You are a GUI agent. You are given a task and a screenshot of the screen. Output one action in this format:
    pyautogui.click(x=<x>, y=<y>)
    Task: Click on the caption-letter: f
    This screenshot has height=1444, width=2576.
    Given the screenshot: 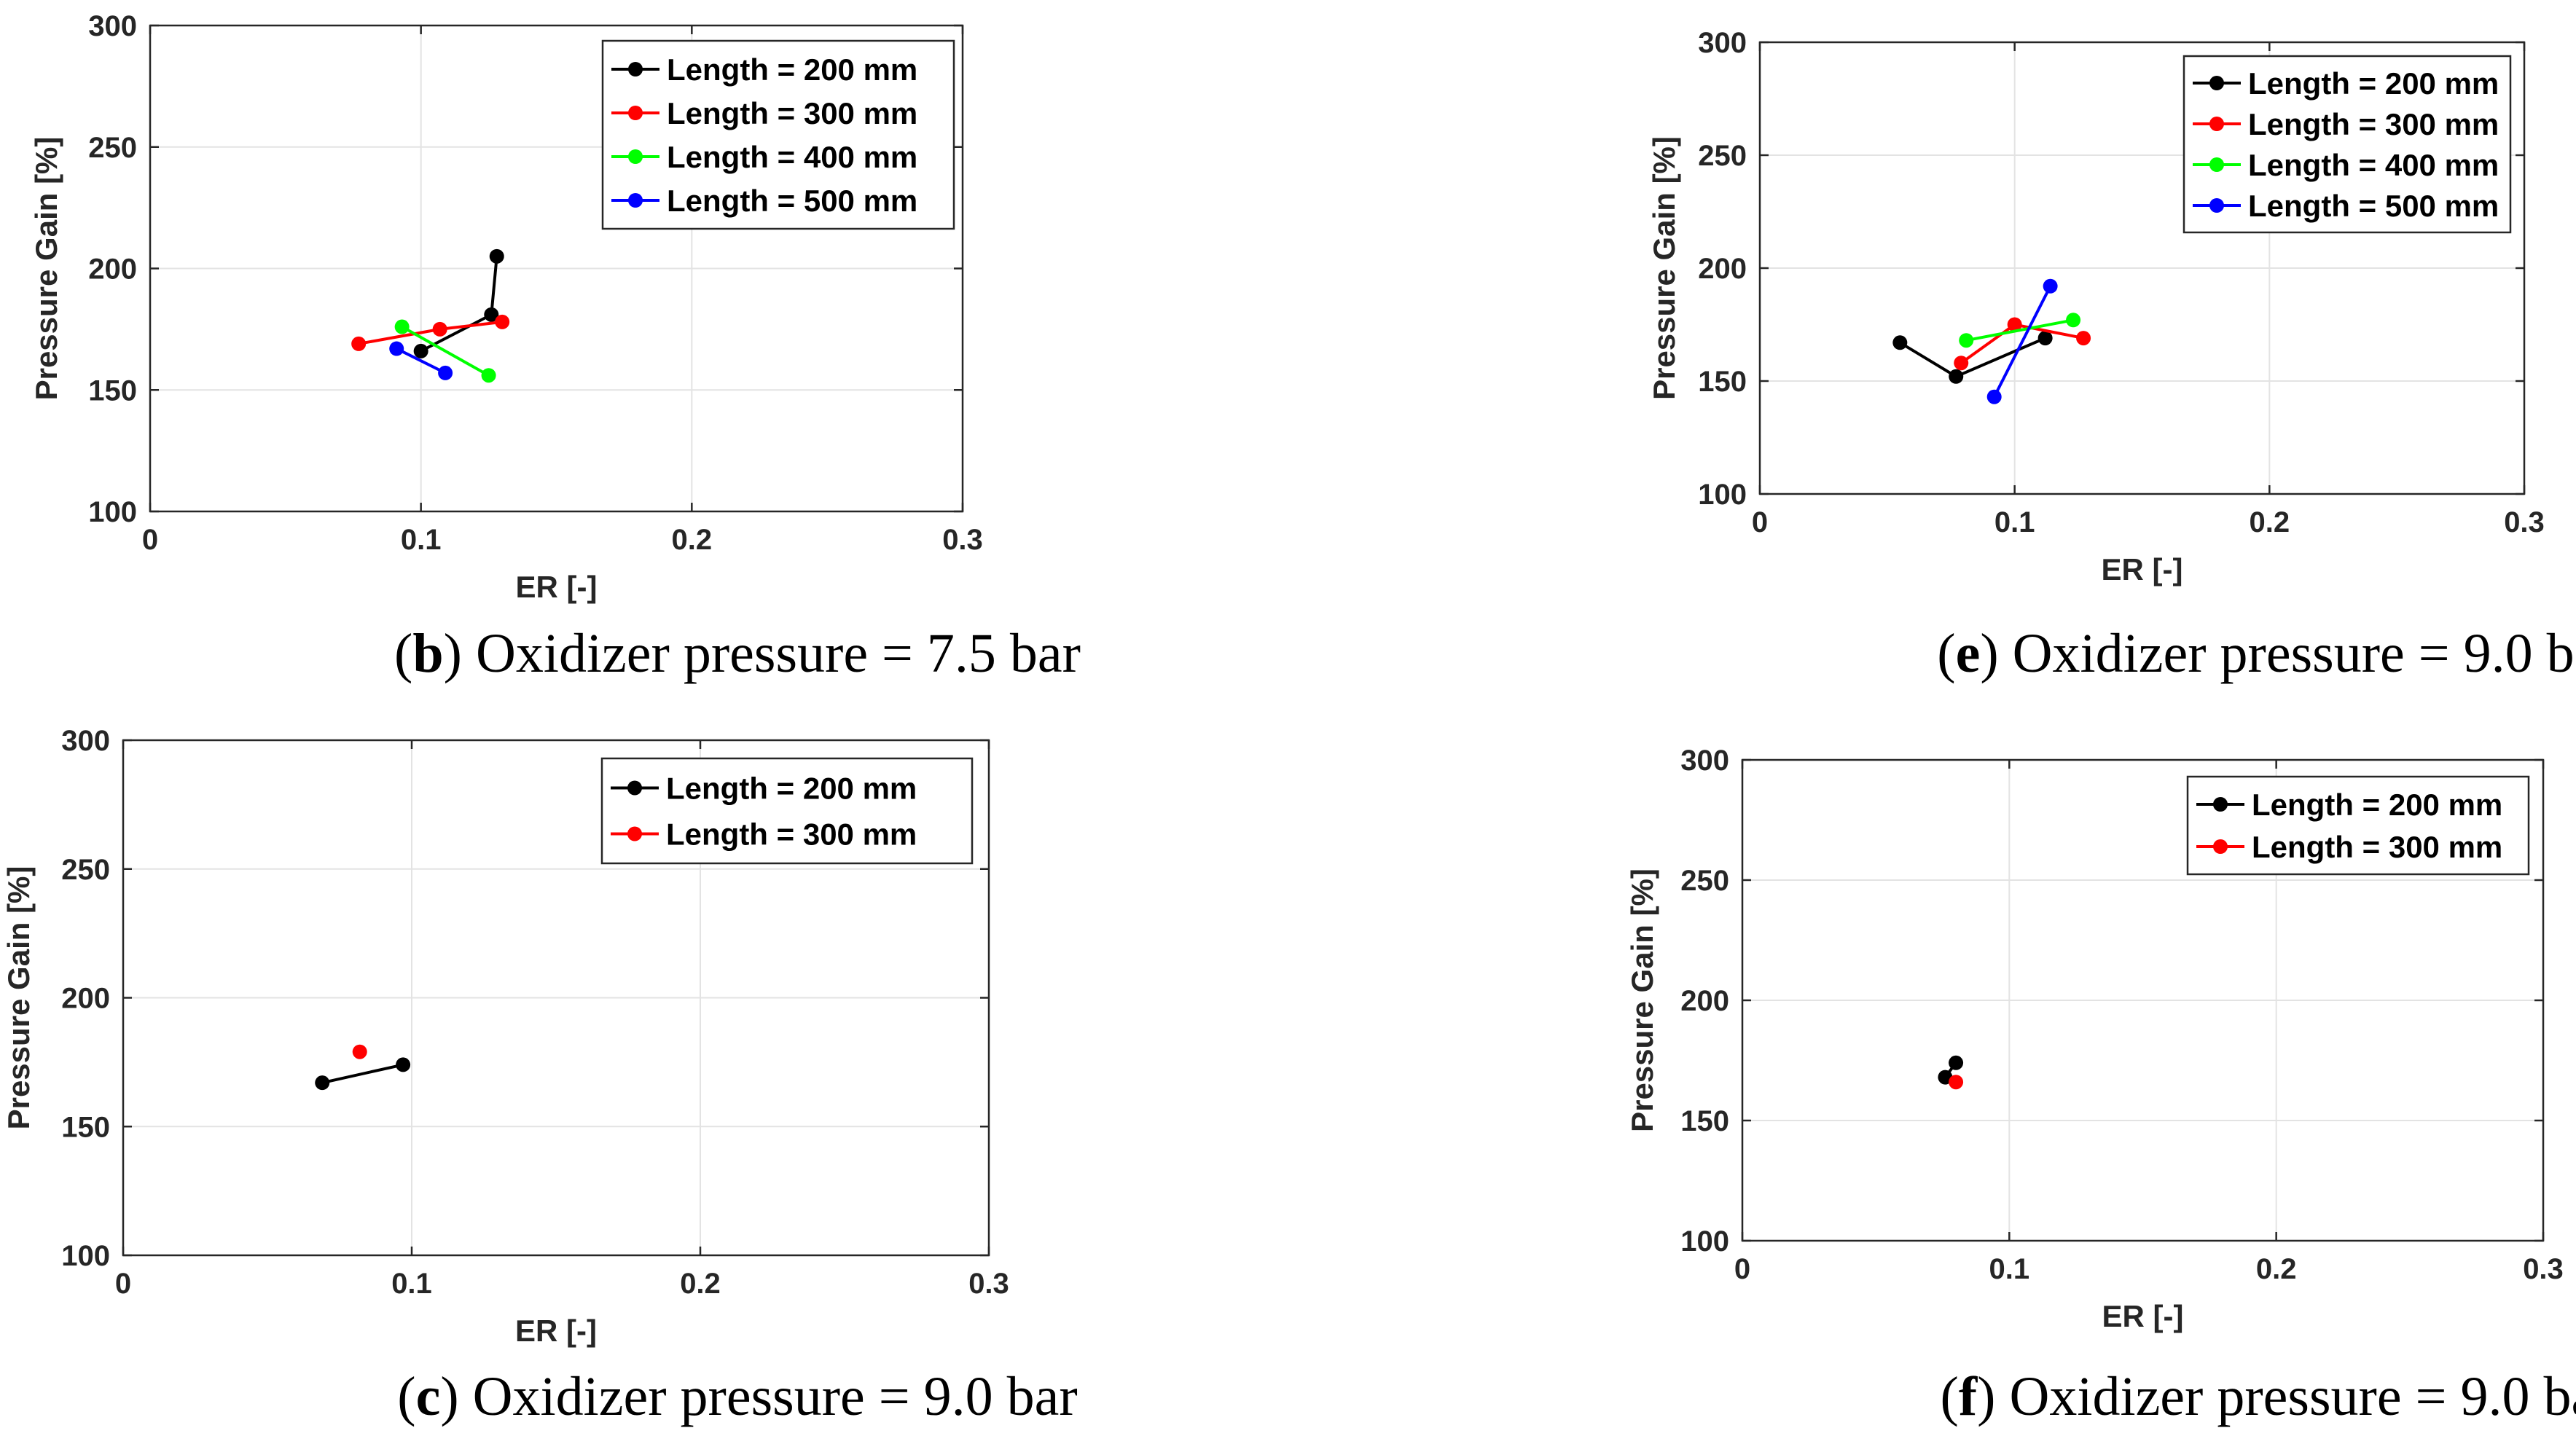 What is the action you would take?
    pyautogui.click(x=1968, y=1396)
    